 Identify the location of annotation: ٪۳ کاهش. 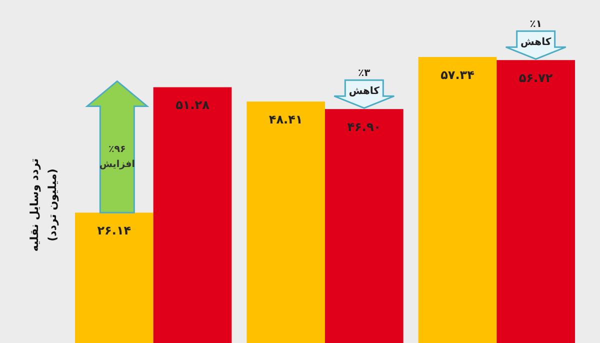
(364, 83).